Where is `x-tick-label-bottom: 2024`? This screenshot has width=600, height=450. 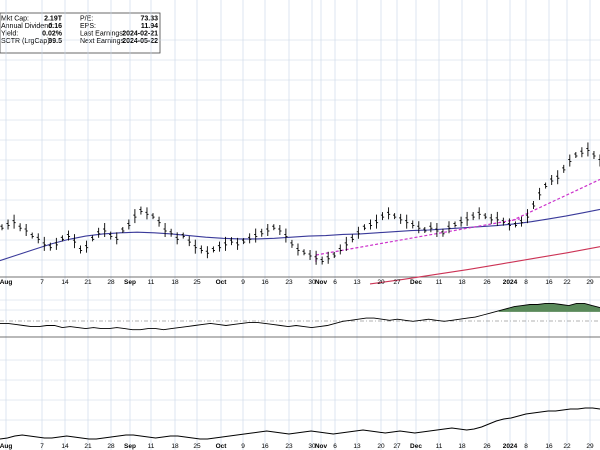
x-tick-label-bottom: 2024 is located at coordinates (510, 446).